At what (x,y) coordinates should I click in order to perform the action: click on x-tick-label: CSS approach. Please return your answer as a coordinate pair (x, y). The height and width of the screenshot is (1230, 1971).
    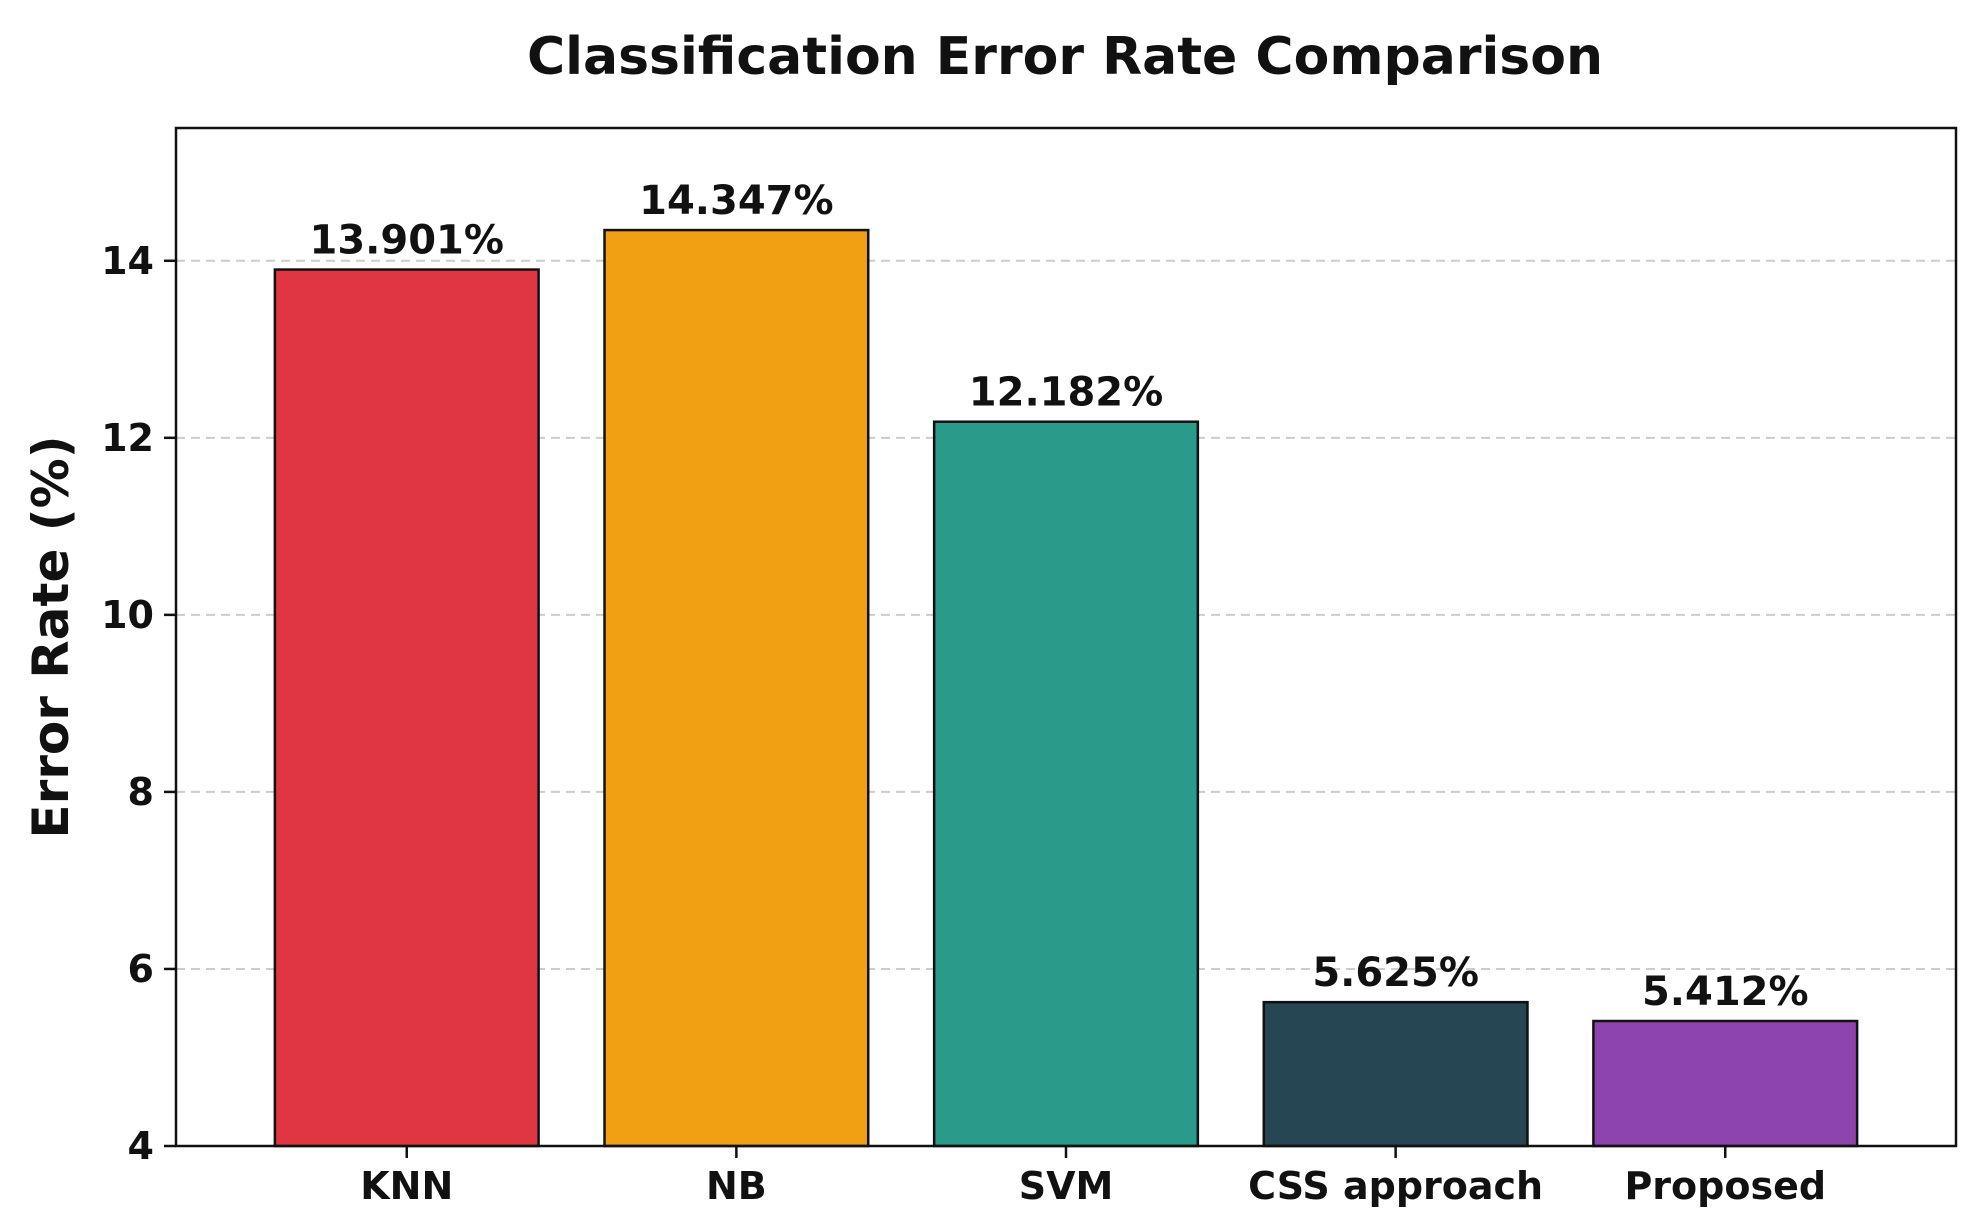
    Looking at the image, I should click on (1395, 1186).